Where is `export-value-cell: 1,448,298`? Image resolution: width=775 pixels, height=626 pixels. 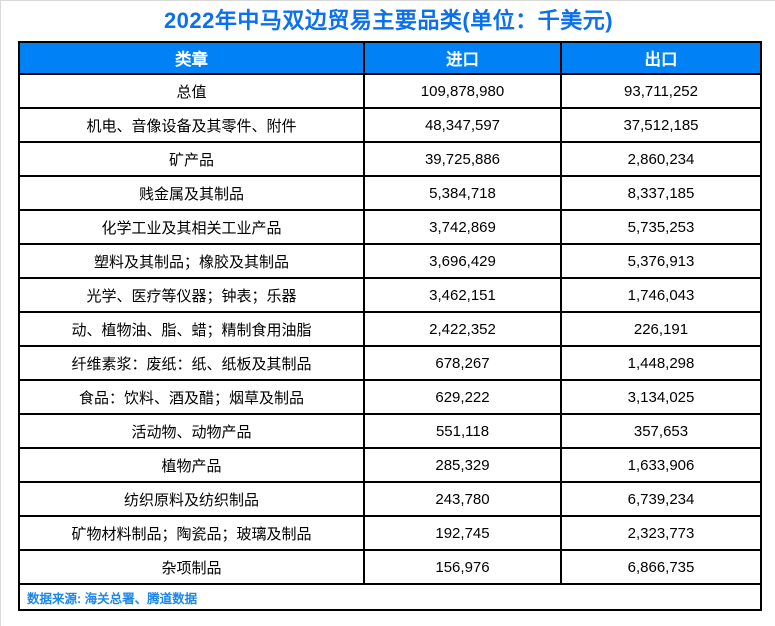
export-value-cell: 1,448,298 is located at coordinates (661, 363).